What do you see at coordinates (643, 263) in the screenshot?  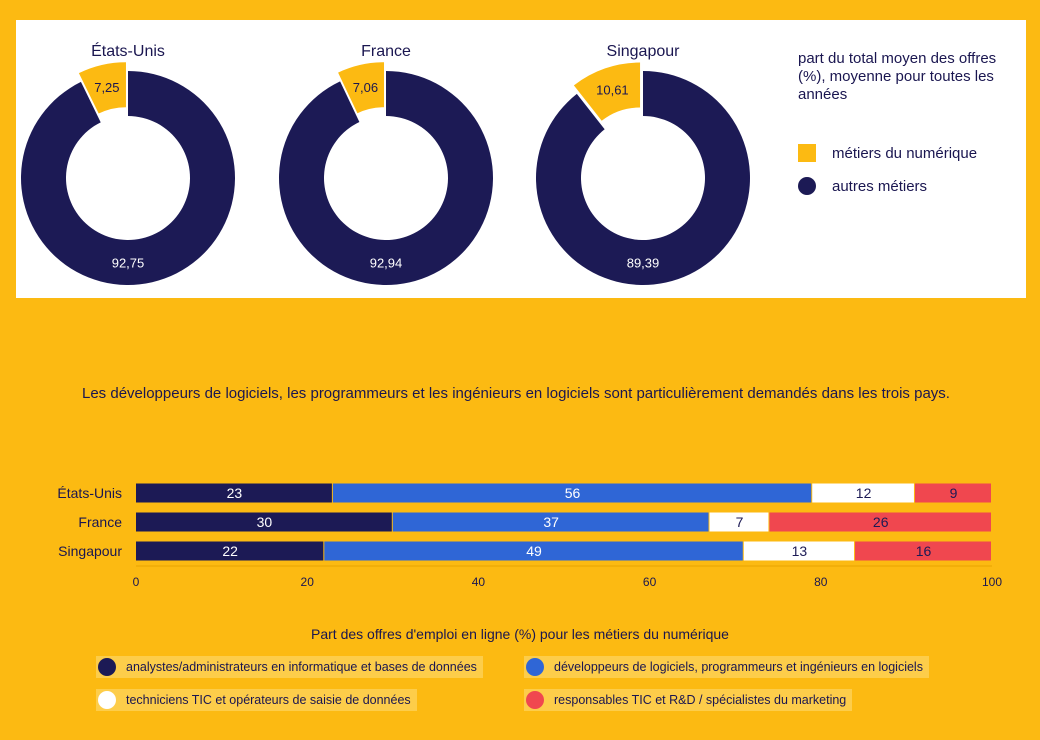 I see `donut-label-other: 89,39` at bounding box center [643, 263].